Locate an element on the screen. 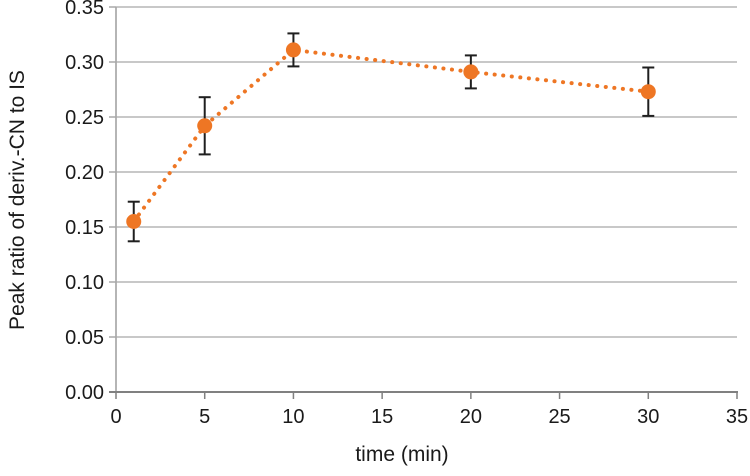  x-tick-label: 5 is located at coordinates (204, 417).